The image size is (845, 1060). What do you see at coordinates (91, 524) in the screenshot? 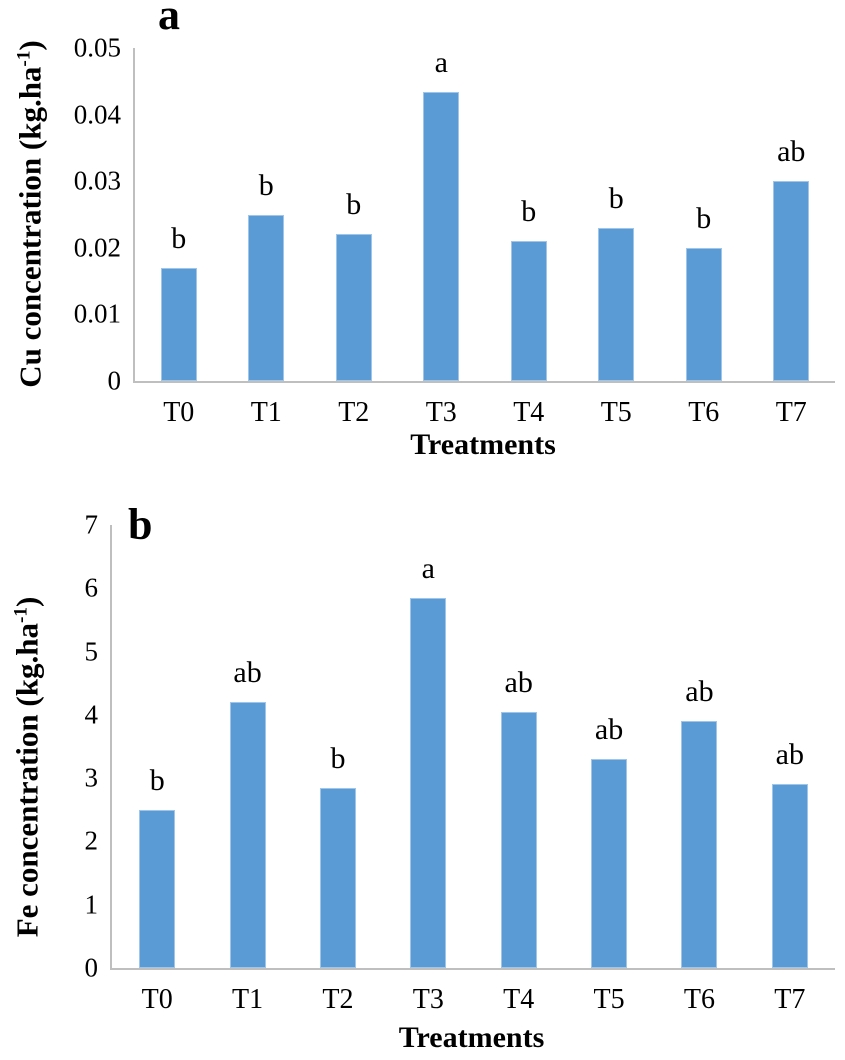
I see `y-tick-label: 7` at bounding box center [91, 524].